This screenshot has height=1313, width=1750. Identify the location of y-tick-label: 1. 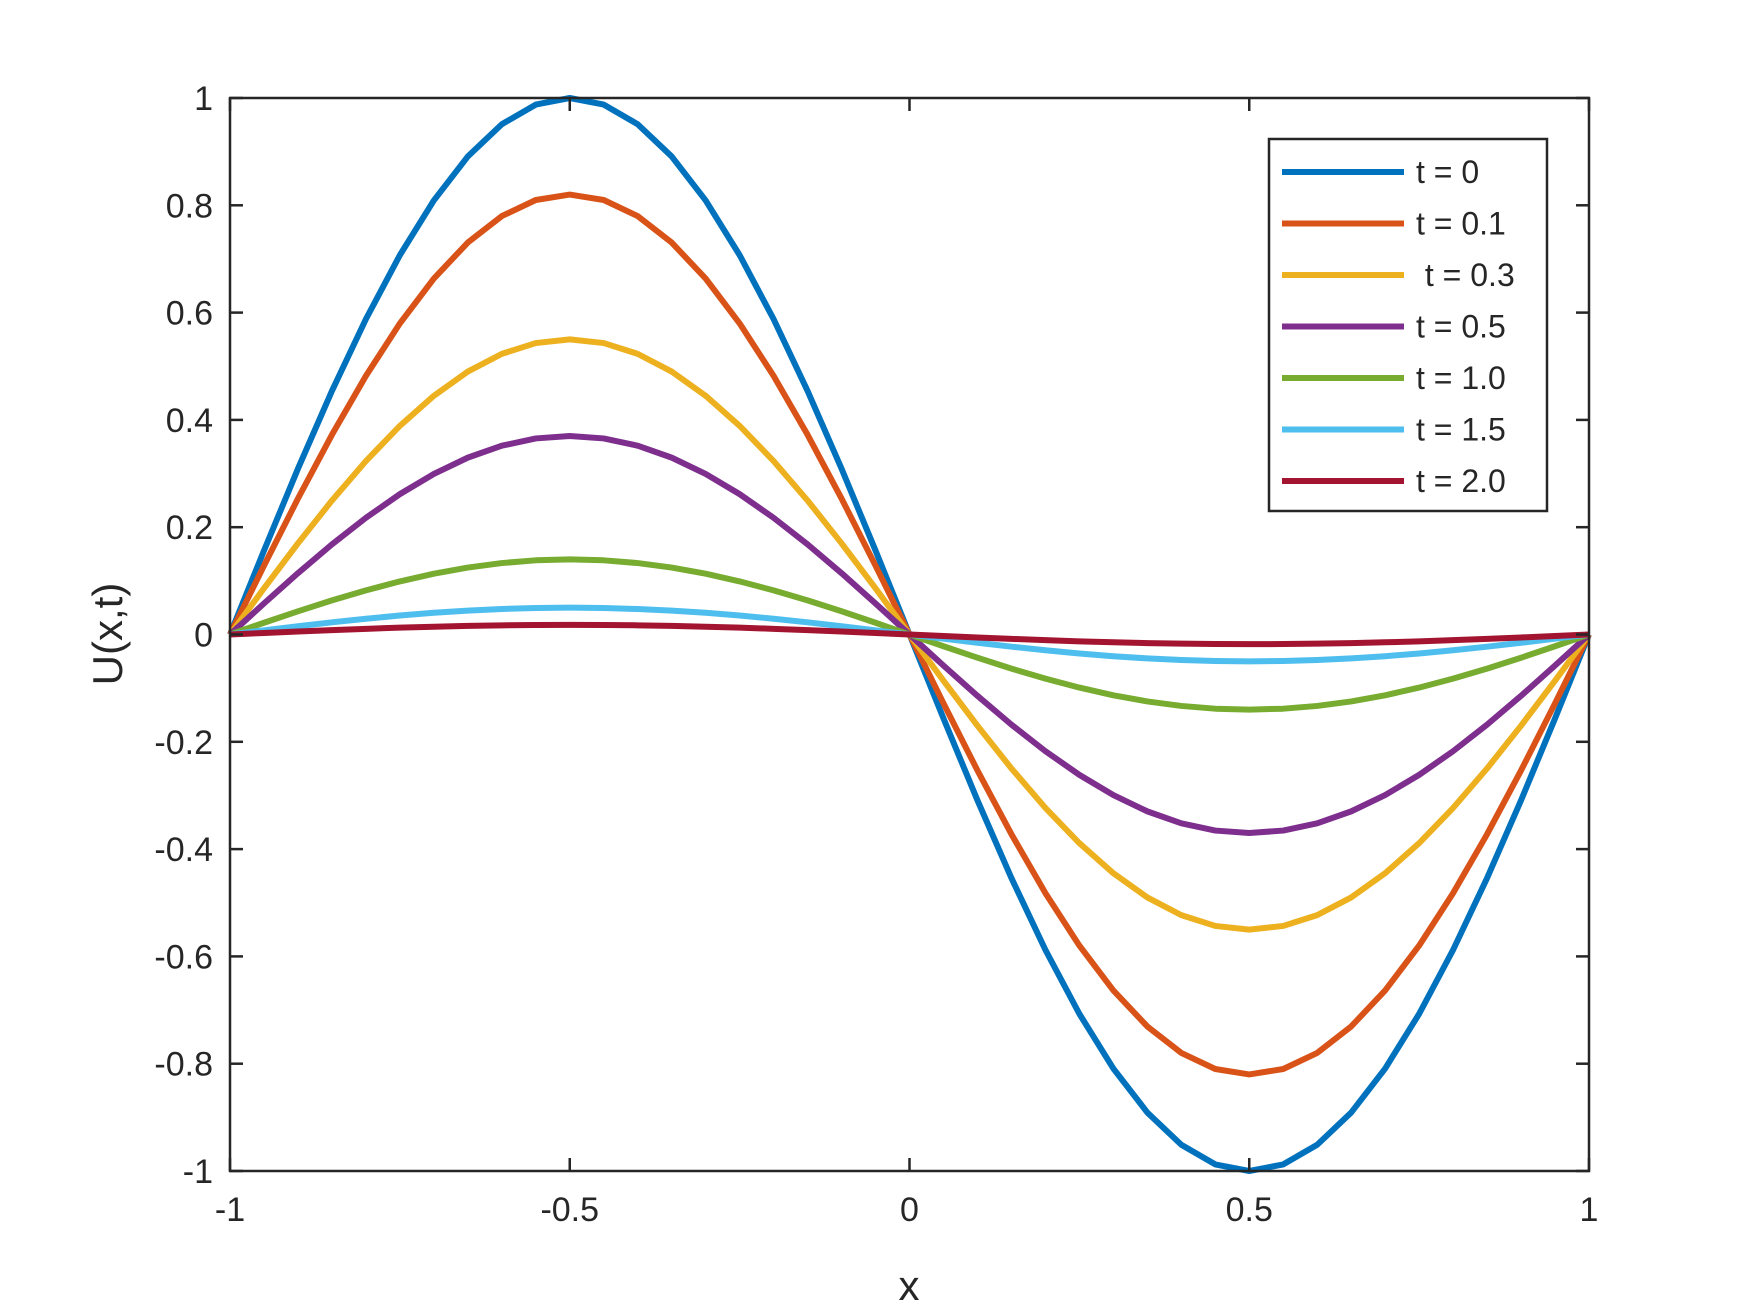
(203, 99).